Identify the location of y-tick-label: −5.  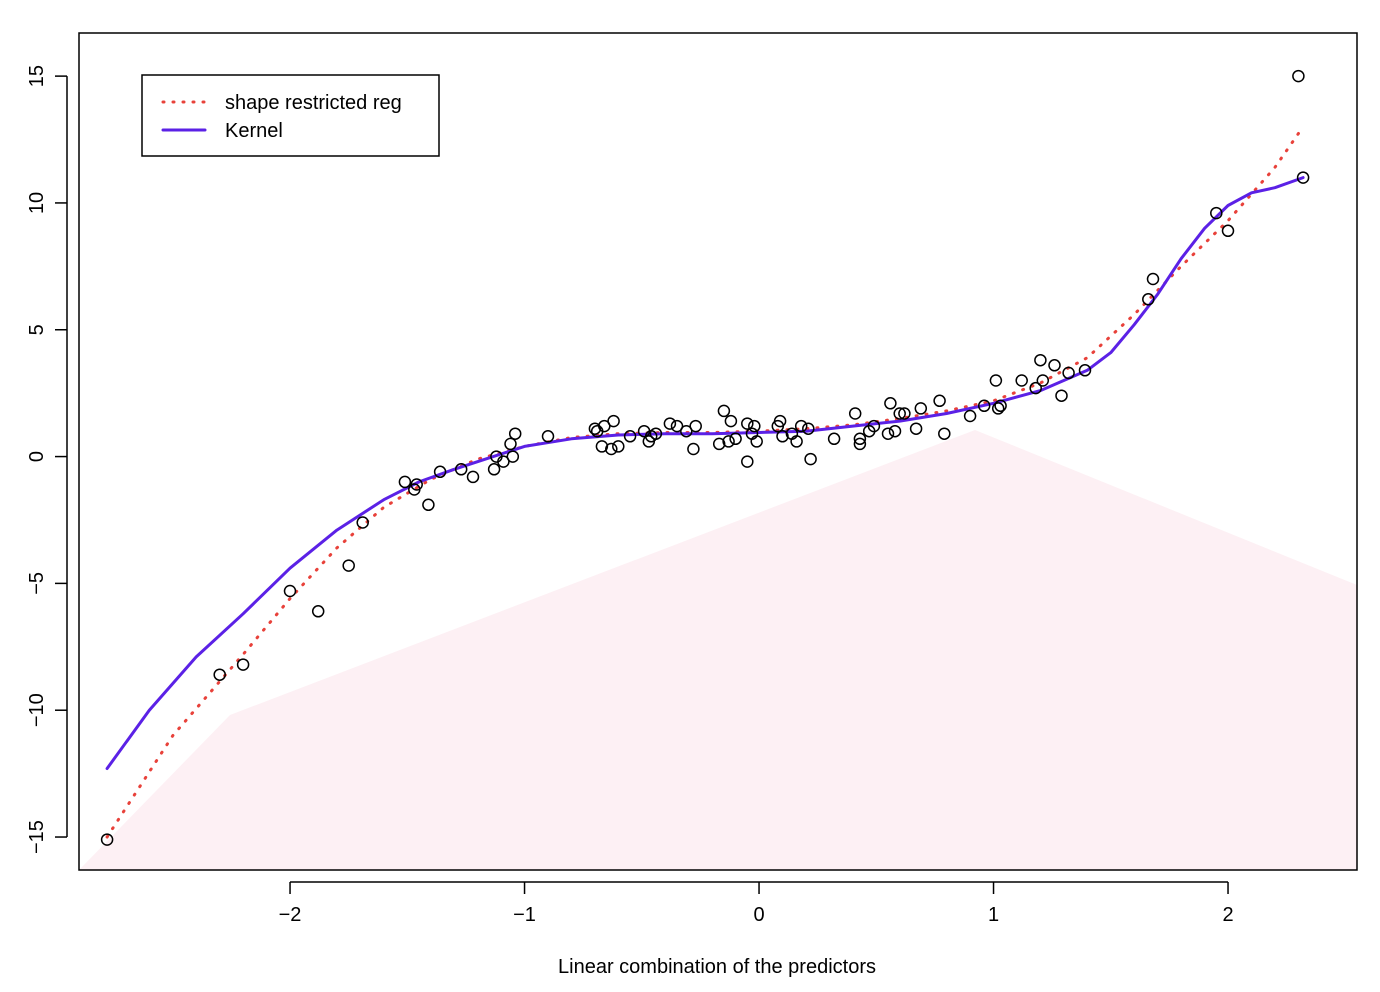
(37, 583).